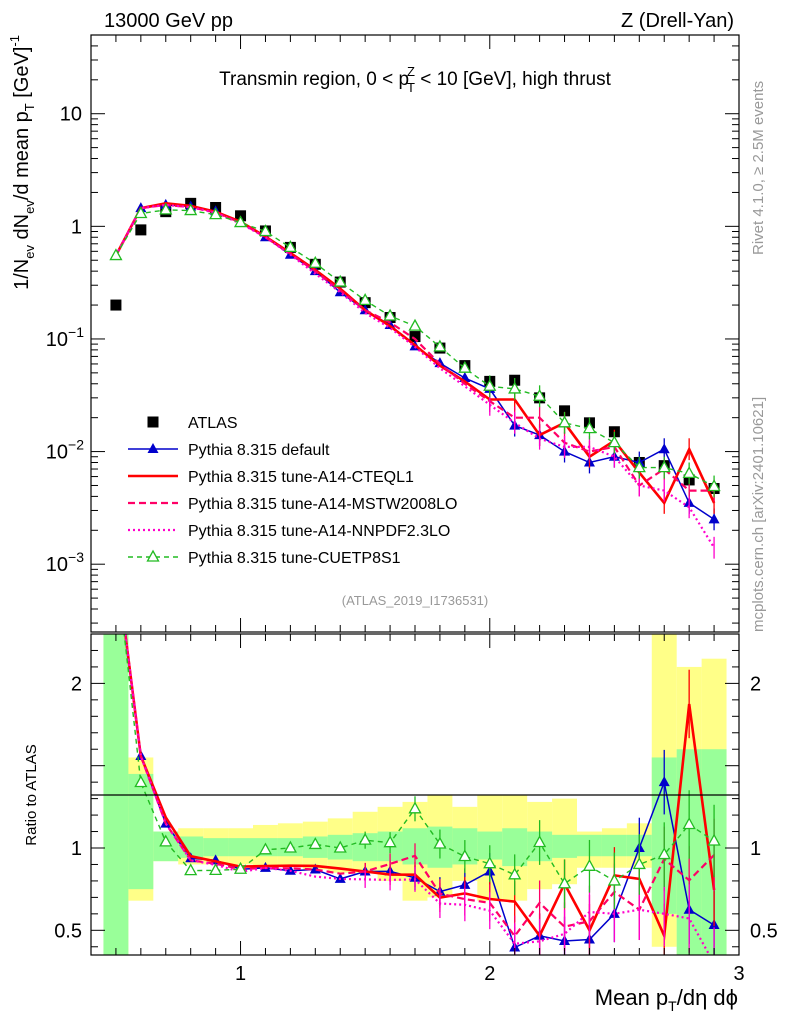 The width and height of the screenshot is (786, 1024). What do you see at coordinates (666, 999) in the screenshot?
I see `x-axis-label: Mean pT/dη dϕ` at bounding box center [666, 999].